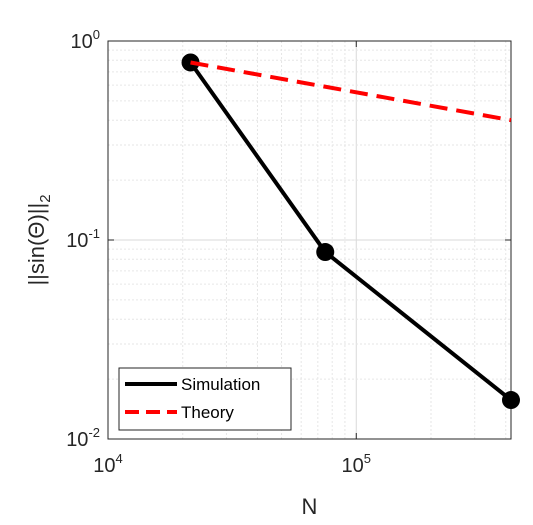 This screenshot has width=533, height=525. I want to click on x-tick-label: 10⁵, so click(356, 464).